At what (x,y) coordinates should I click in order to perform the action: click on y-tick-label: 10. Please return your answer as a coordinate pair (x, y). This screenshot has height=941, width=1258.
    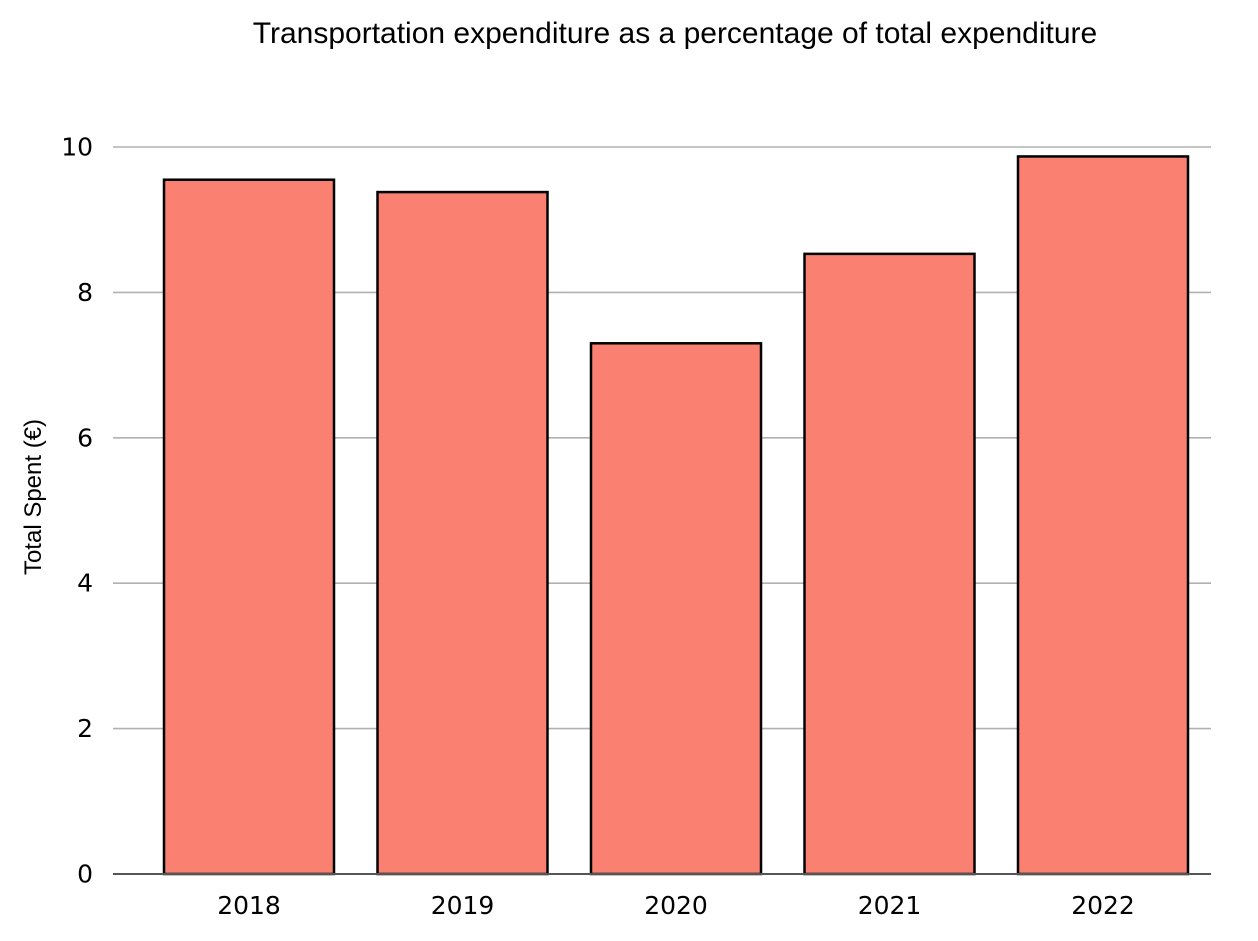
    Looking at the image, I should click on (77, 147).